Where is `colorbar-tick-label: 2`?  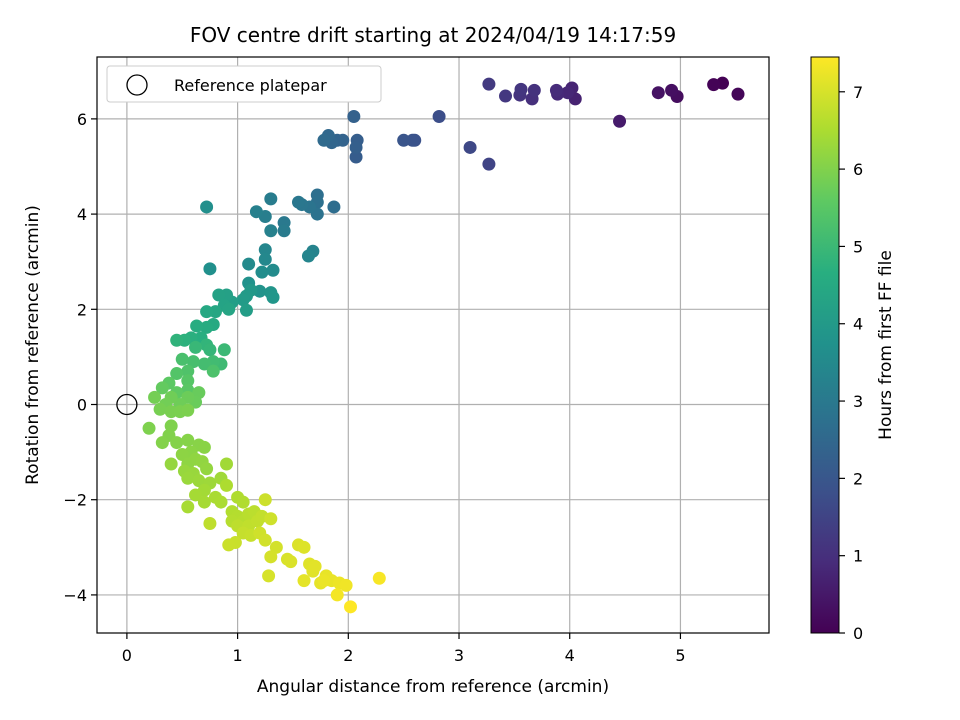 colorbar-tick-label: 2 is located at coordinates (858, 478).